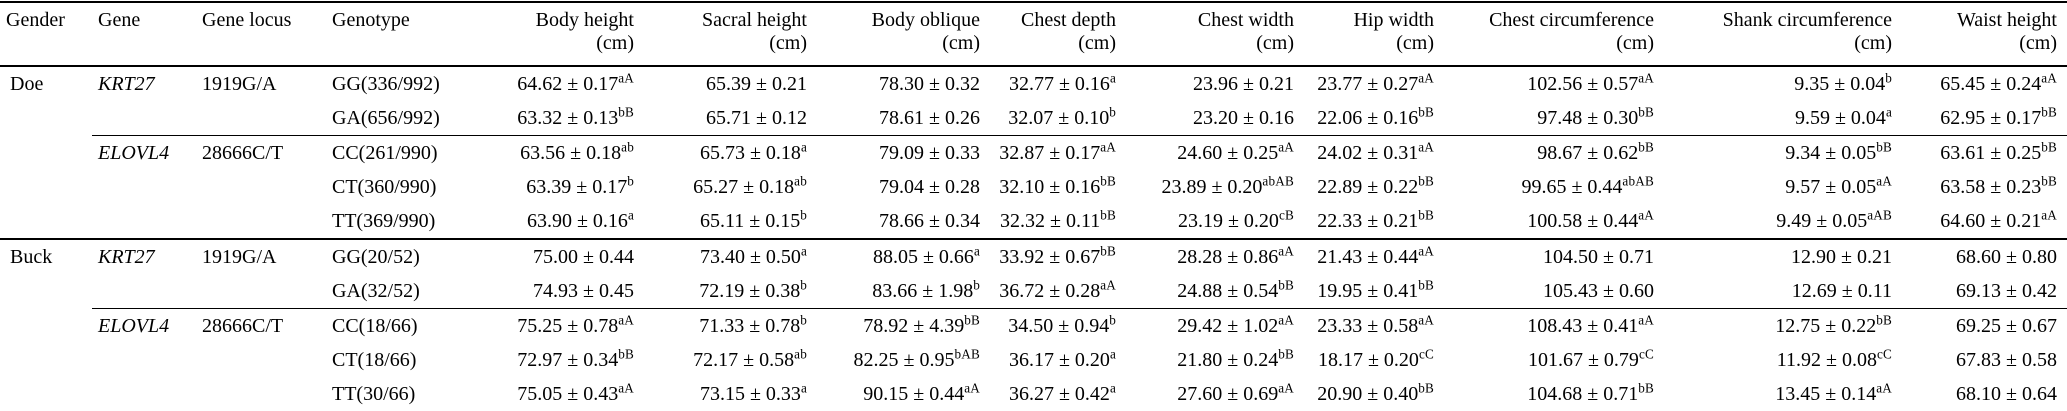 The height and width of the screenshot is (411, 2067). What do you see at coordinates (750, 185) in the screenshot?
I see `cell-sacral-height: 65.27 ± 0.18ab` at bounding box center [750, 185].